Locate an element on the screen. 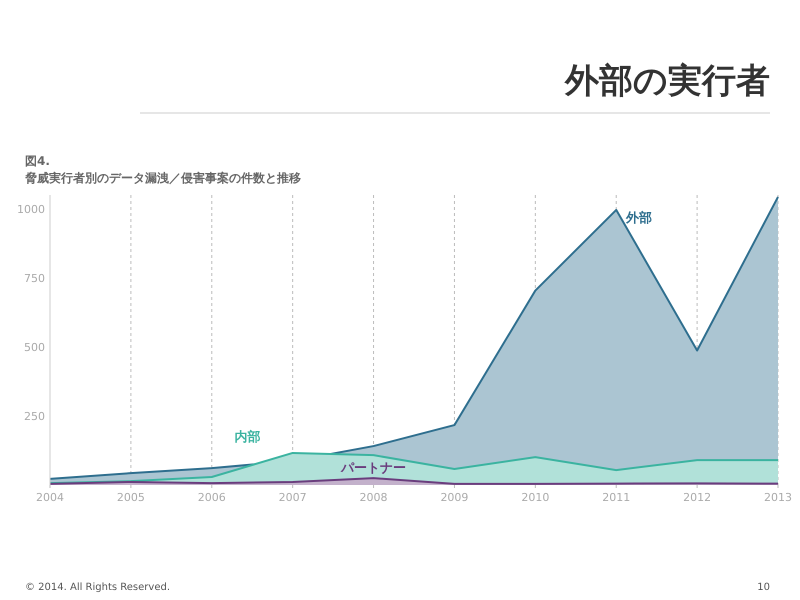  series-label: 外部 is located at coordinates (638, 218).